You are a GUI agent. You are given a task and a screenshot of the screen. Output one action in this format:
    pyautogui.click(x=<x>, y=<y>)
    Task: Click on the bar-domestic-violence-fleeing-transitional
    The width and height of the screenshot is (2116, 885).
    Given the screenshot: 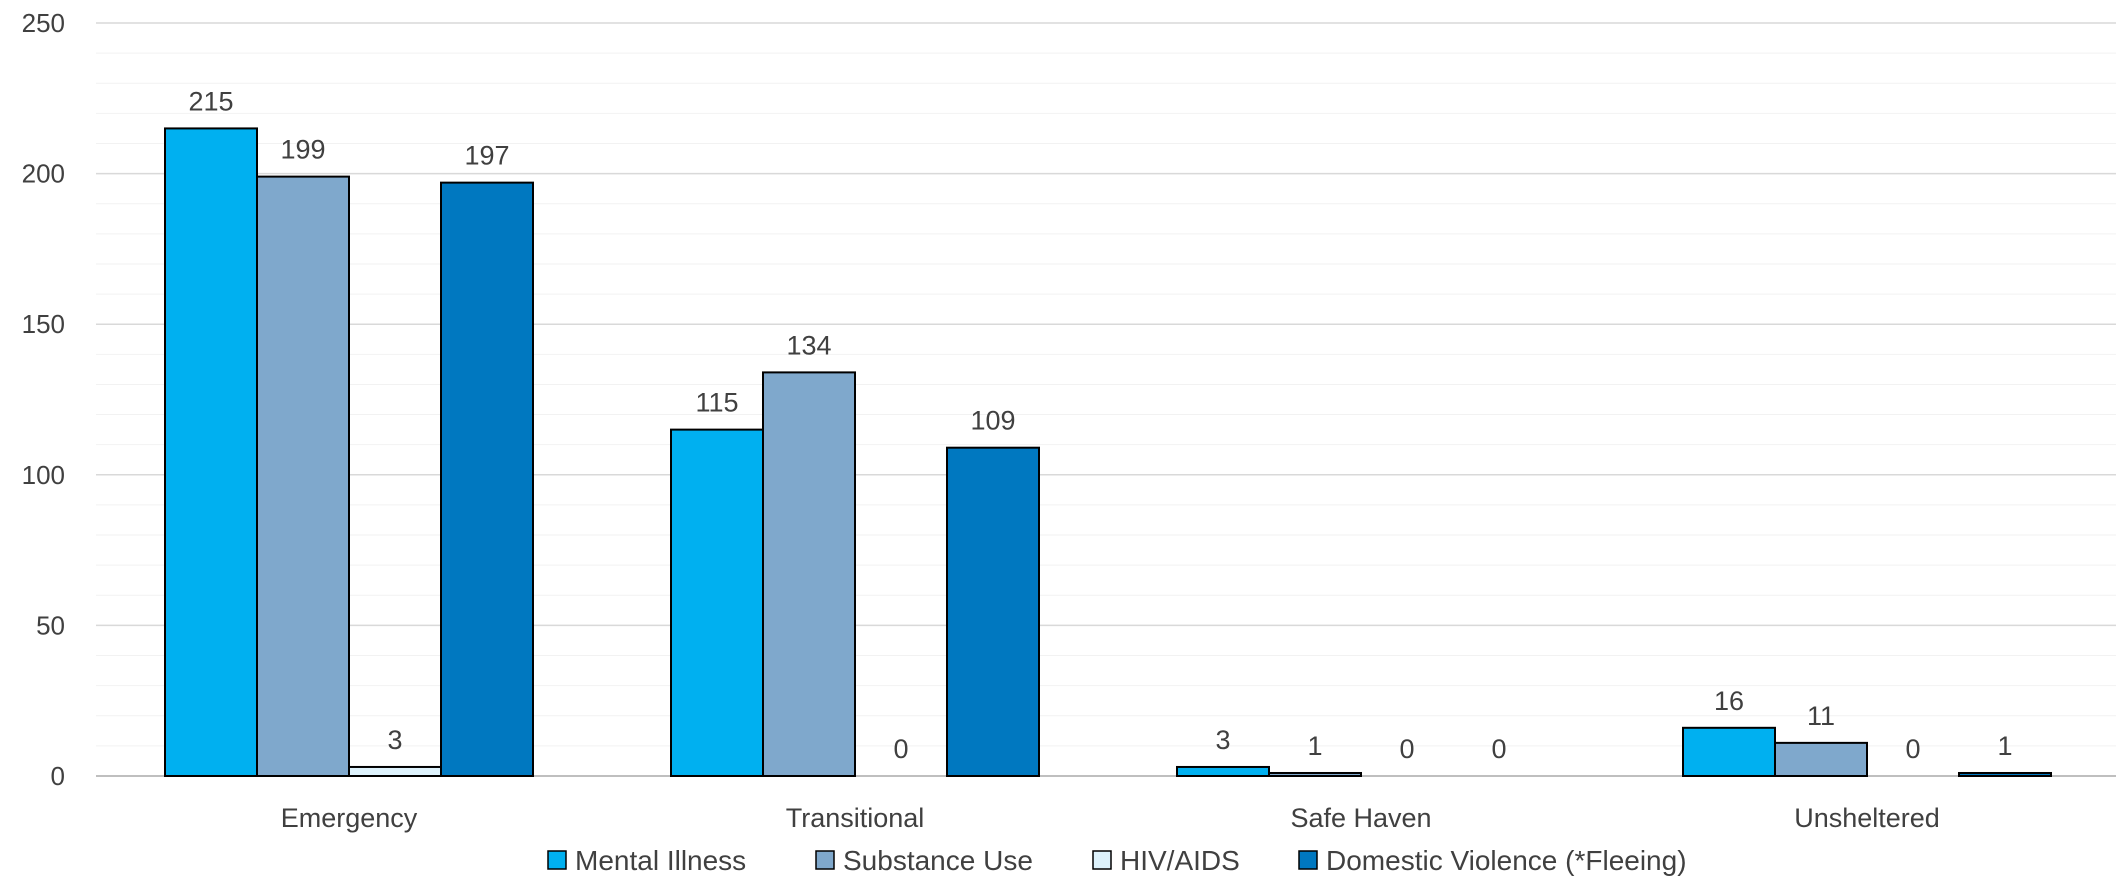 What is the action you would take?
    pyautogui.click(x=993, y=611)
    